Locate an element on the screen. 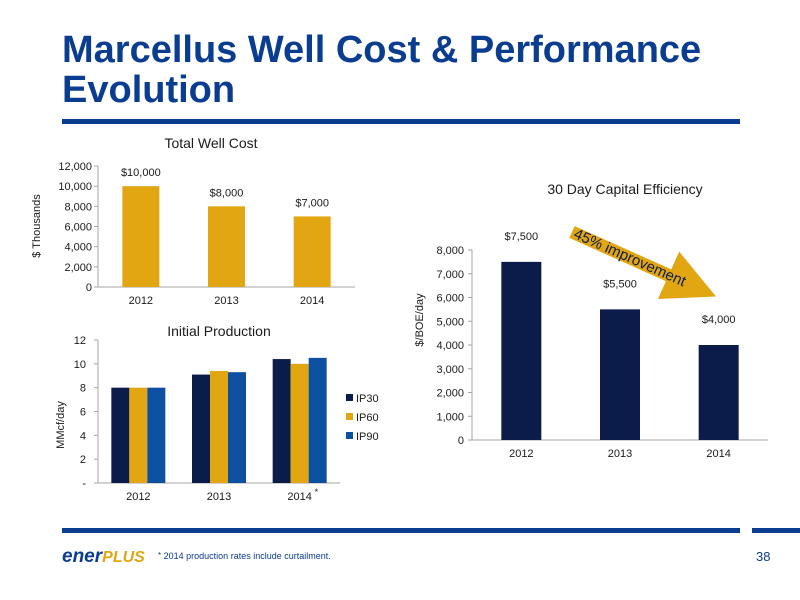  bar-IP90-2013 is located at coordinates (237, 427).